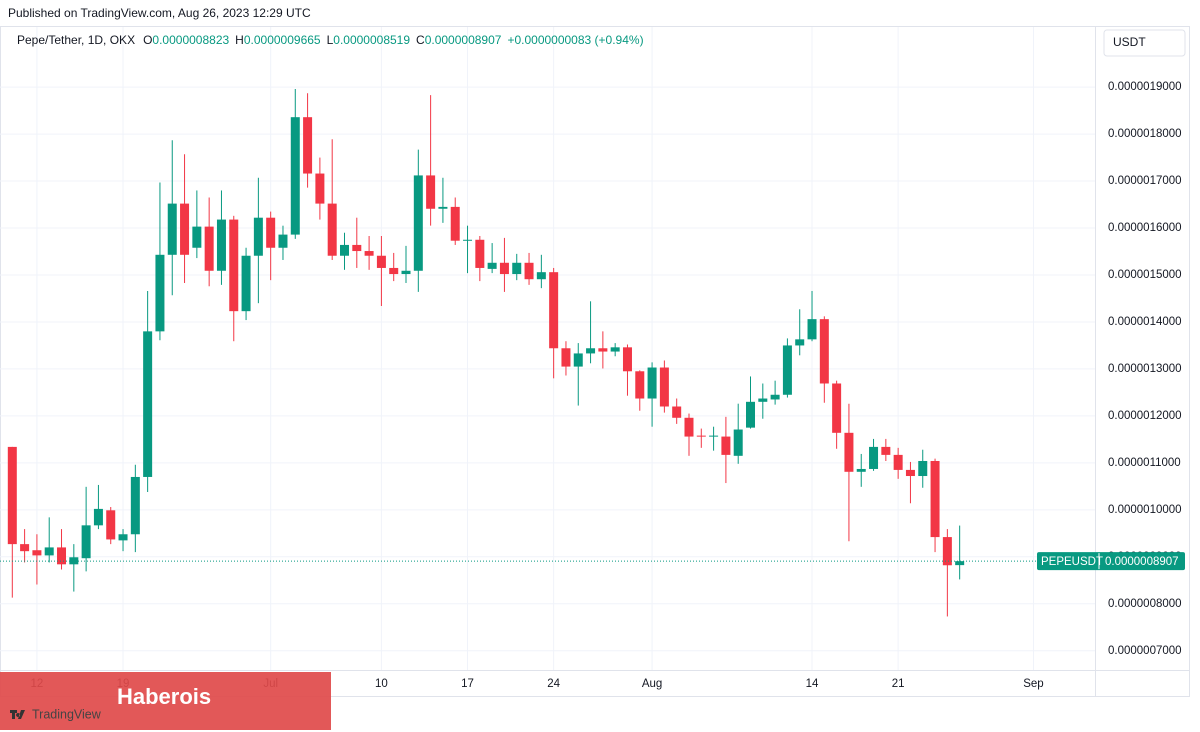 The height and width of the screenshot is (732, 1200). Describe the element at coordinates (553, 684) in the screenshot. I see `x-tick-label: 24` at that location.